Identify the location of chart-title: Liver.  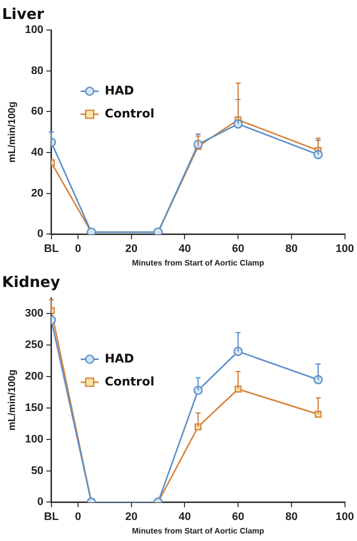
(23, 13).